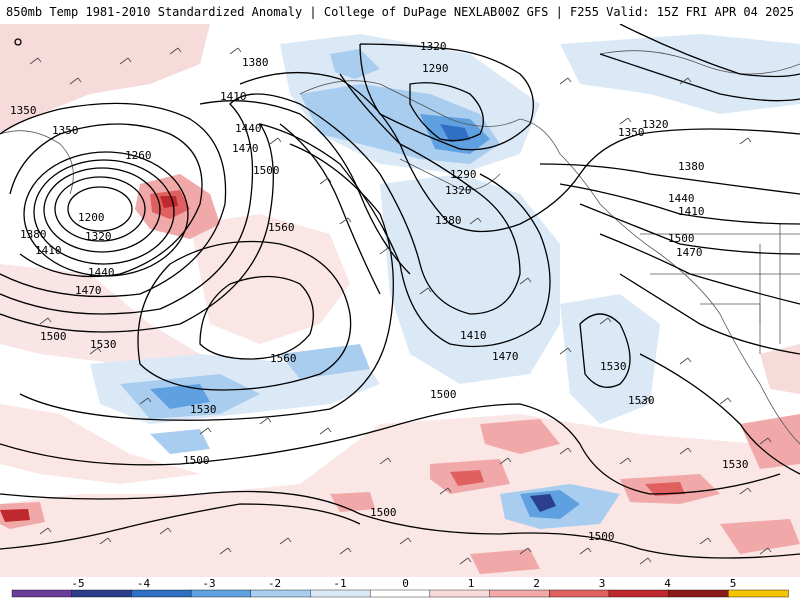 This screenshot has height=600, width=800. I want to click on colorbar-tick-label: 5, so click(733, 583).